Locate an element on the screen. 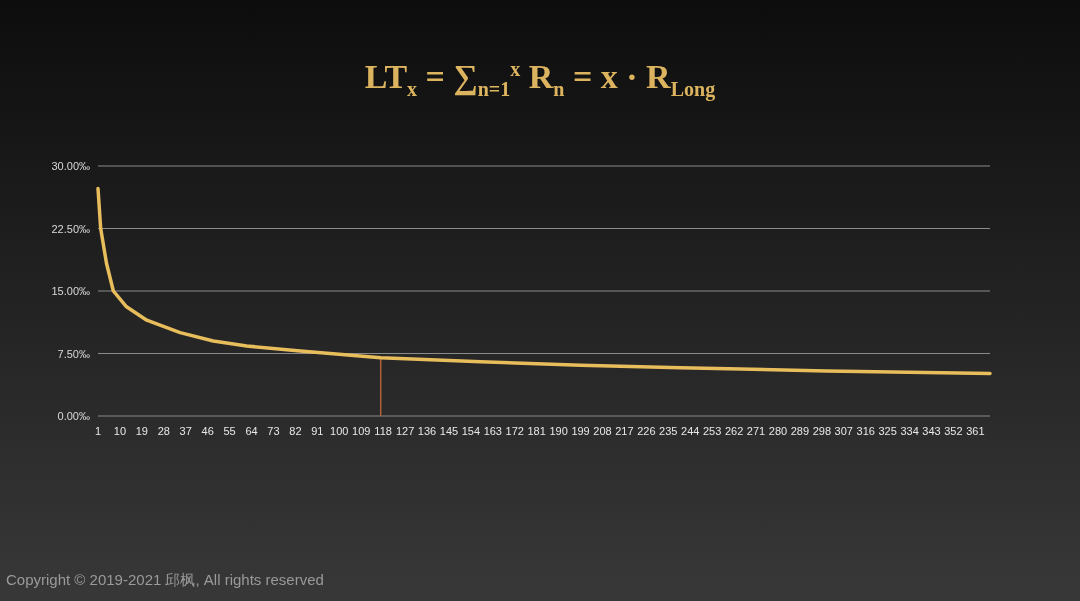 This screenshot has width=1080, height=601. y-tick-label: 0.00‰ is located at coordinates (73, 416).